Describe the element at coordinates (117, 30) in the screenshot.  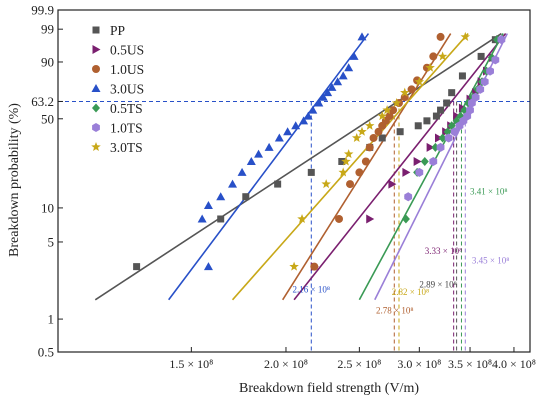
I see `legend-label-PP: PP` at that location.